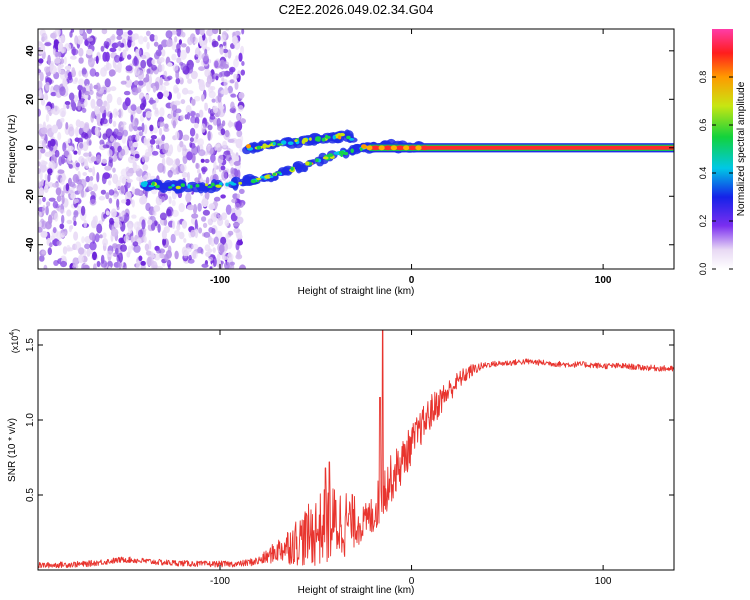  I want to click on chart-title: C2E2.2026.049.02.34.G04, so click(356, 9).